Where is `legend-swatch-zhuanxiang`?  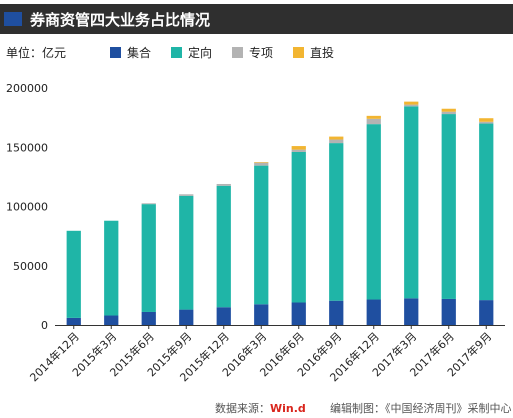
legend-swatch-zhuanxiang is located at coordinates (238, 52).